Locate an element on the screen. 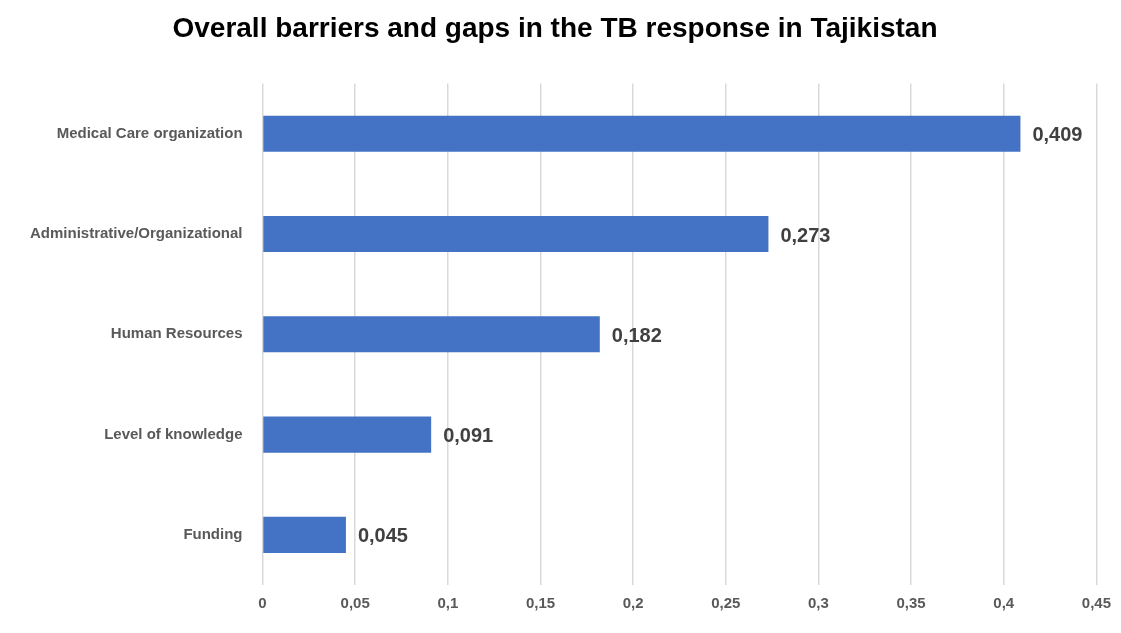  x-tick-label: 0 is located at coordinates (262, 603).